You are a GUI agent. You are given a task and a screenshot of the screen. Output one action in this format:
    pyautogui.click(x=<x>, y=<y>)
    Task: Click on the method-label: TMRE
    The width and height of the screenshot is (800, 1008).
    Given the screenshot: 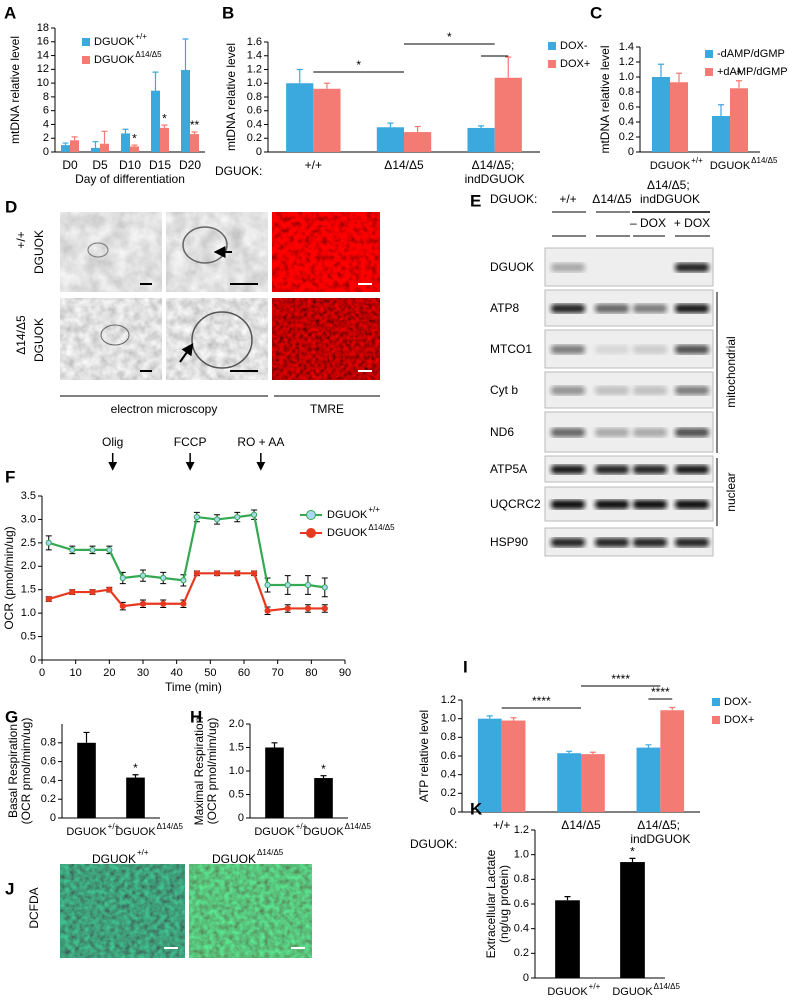 What is the action you would take?
    pyautogui.click(x=327, y=409)
    